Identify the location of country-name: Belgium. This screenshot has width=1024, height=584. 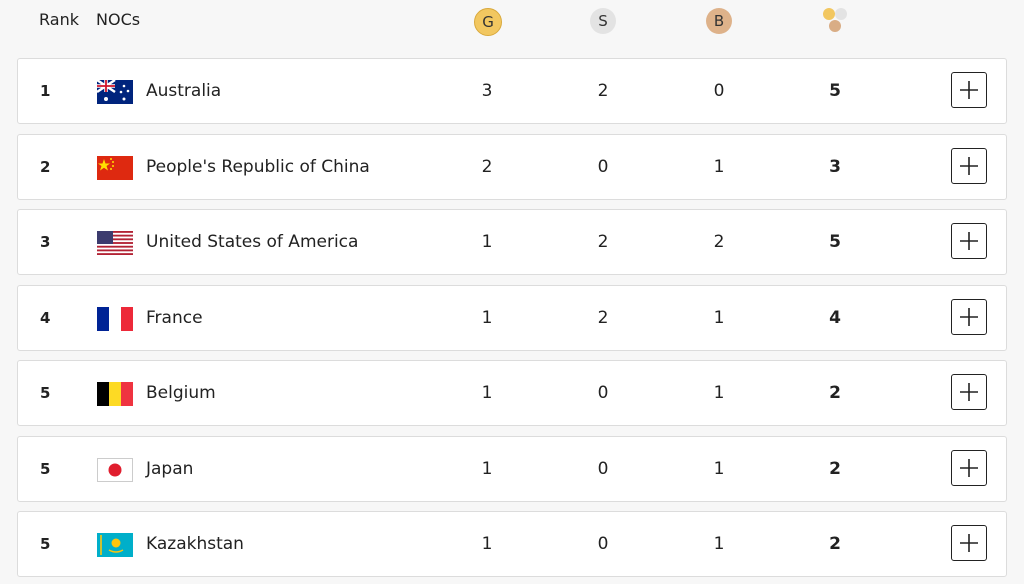
(181, 393).